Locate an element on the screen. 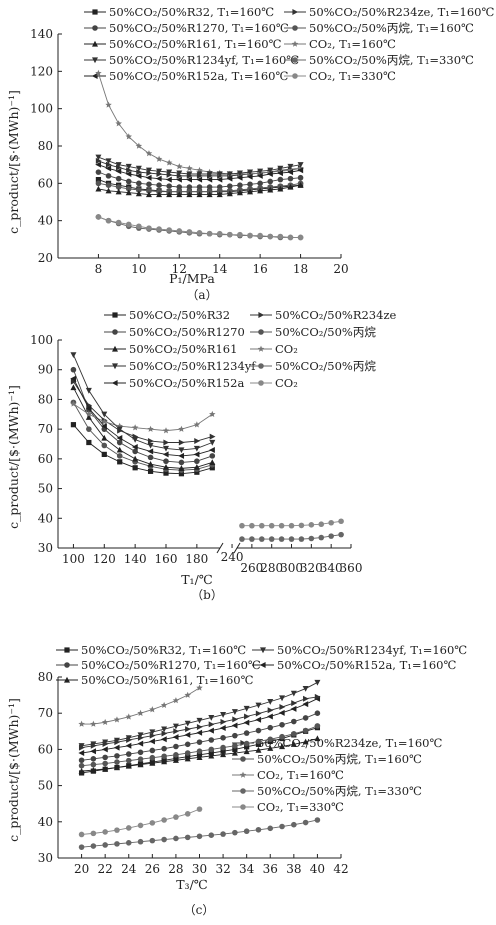  legend-entry: 50%CO₂/50%丙烷, T₁=160℃ is located at coordinates (339, 759).